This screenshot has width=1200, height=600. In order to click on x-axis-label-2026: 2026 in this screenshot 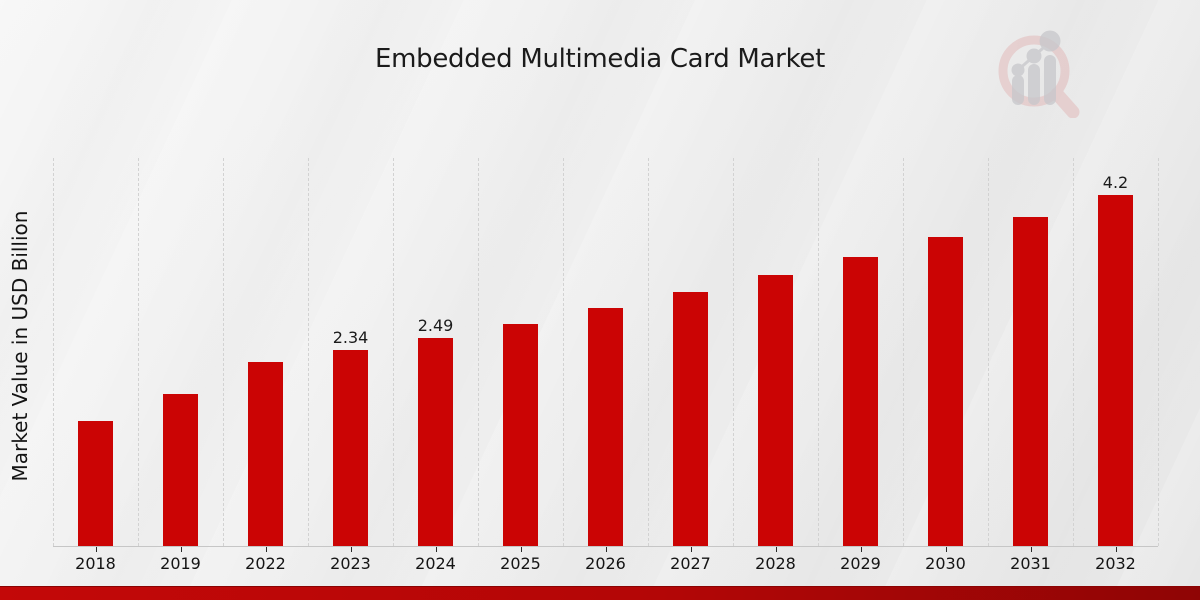, I will do `click(605, 563)`.